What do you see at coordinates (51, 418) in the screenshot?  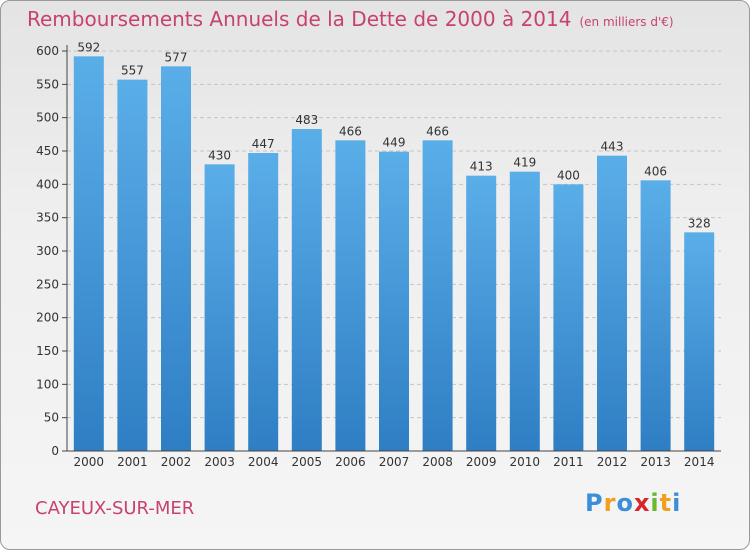 I see `y-tick-label: 50` at bounding box center [51, 418].